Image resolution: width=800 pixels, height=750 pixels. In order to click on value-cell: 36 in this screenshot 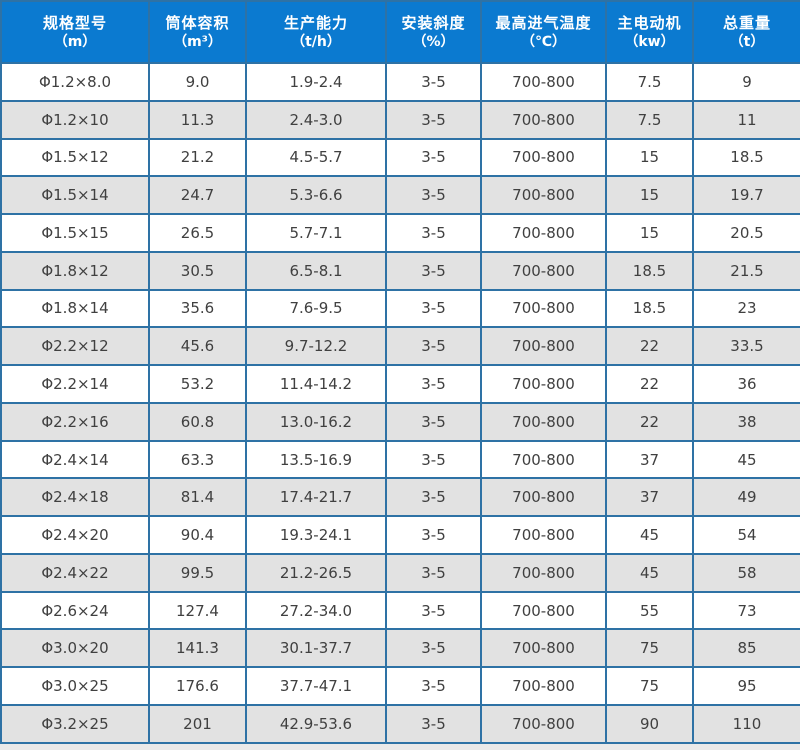, I will do `click(746, 384)`.